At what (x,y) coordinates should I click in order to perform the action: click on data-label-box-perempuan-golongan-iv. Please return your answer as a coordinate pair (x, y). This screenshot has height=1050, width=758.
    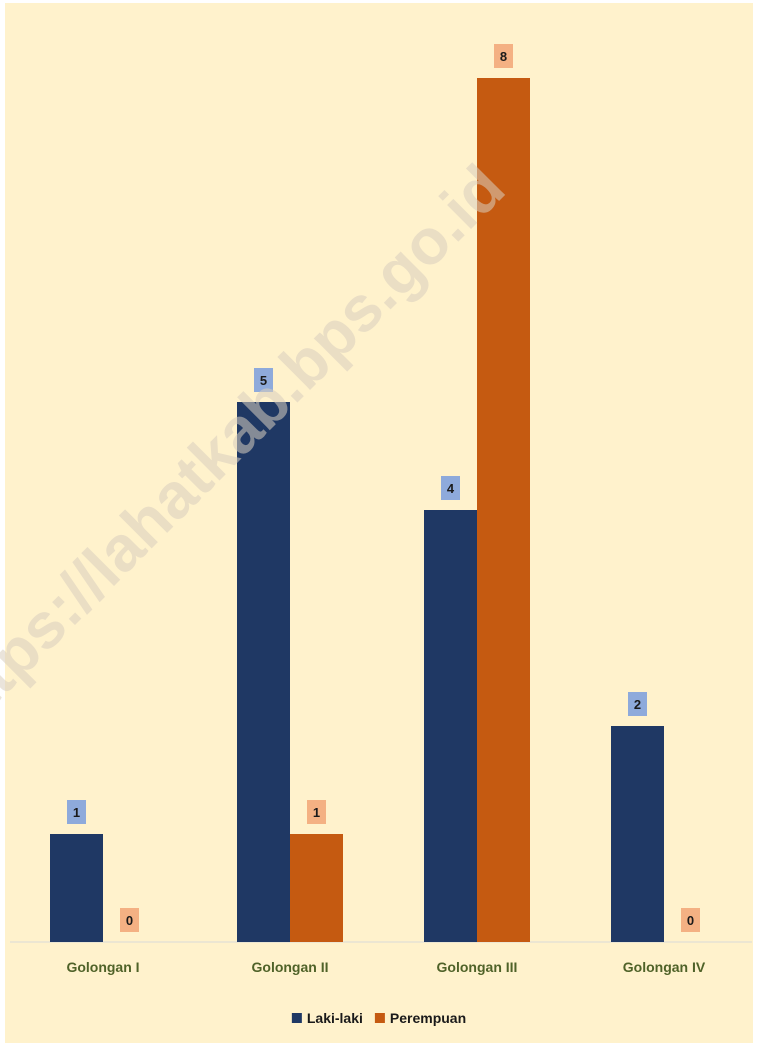
    Looking at the image, I should click on (690, 920).